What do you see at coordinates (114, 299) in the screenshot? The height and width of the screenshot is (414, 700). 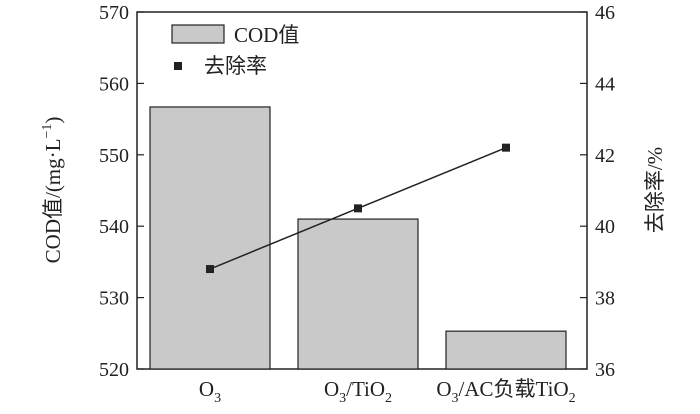 I see `y-left-tick-label: 530` at bounding box center [114, 299].